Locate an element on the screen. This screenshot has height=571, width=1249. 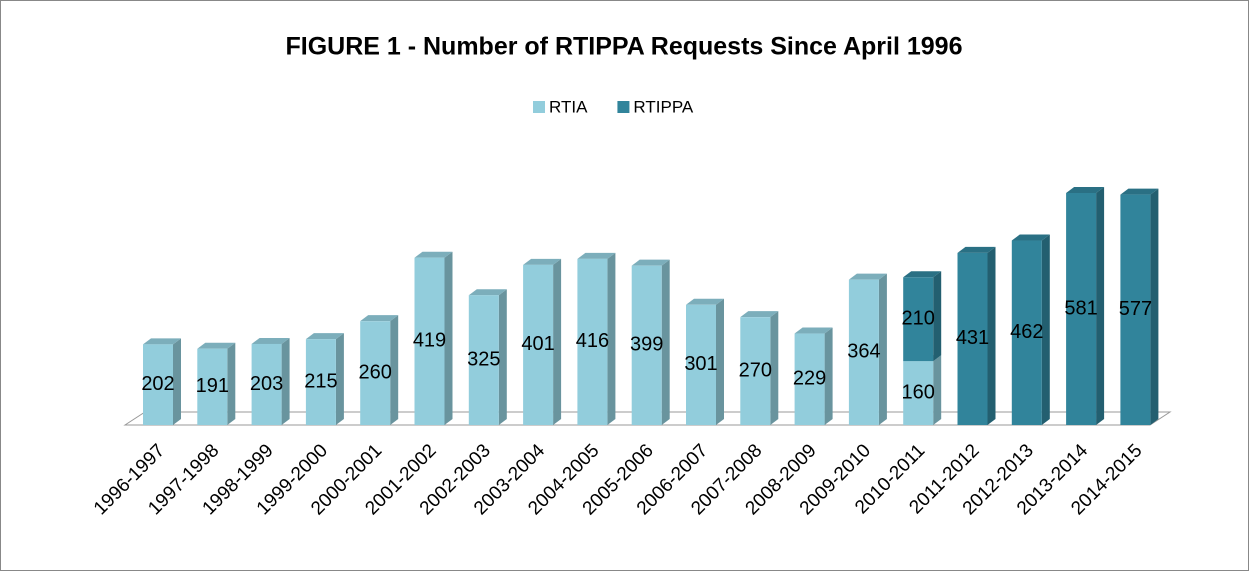
legend-label: RTIA is located at coordinates (568, 106).